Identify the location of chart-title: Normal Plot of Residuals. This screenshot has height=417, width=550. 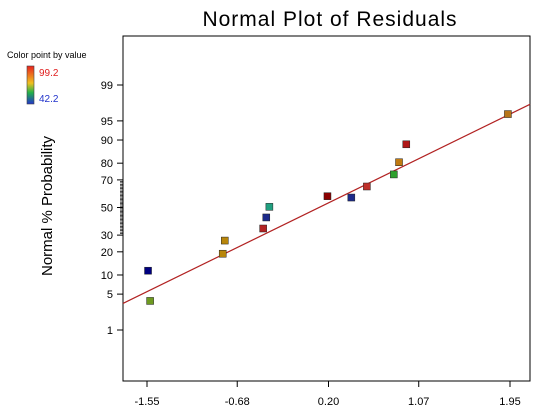
(329, 19).